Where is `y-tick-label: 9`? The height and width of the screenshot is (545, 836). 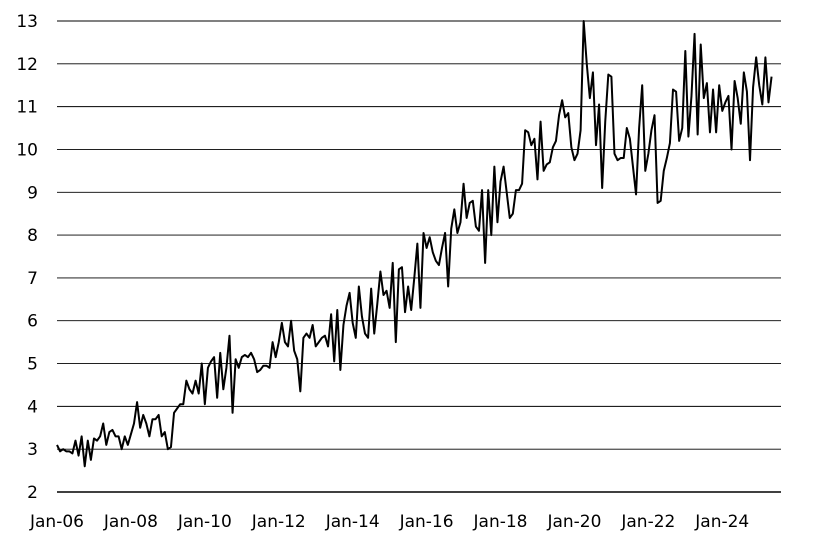 y-tick-label: 9 is located at coordinates (32, 193).